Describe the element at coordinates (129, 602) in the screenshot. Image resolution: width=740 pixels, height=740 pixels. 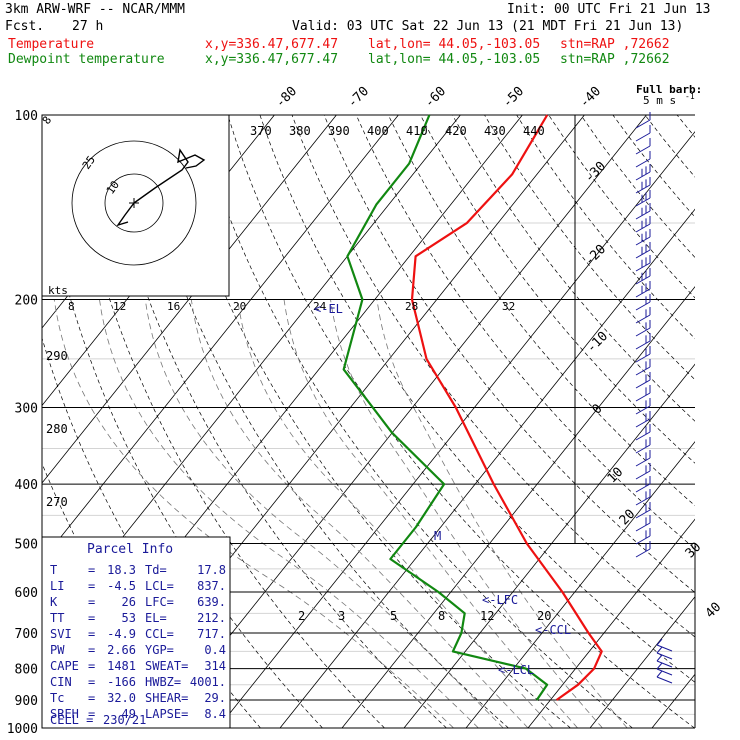
I see `parcel-row-value: 26` at that location.